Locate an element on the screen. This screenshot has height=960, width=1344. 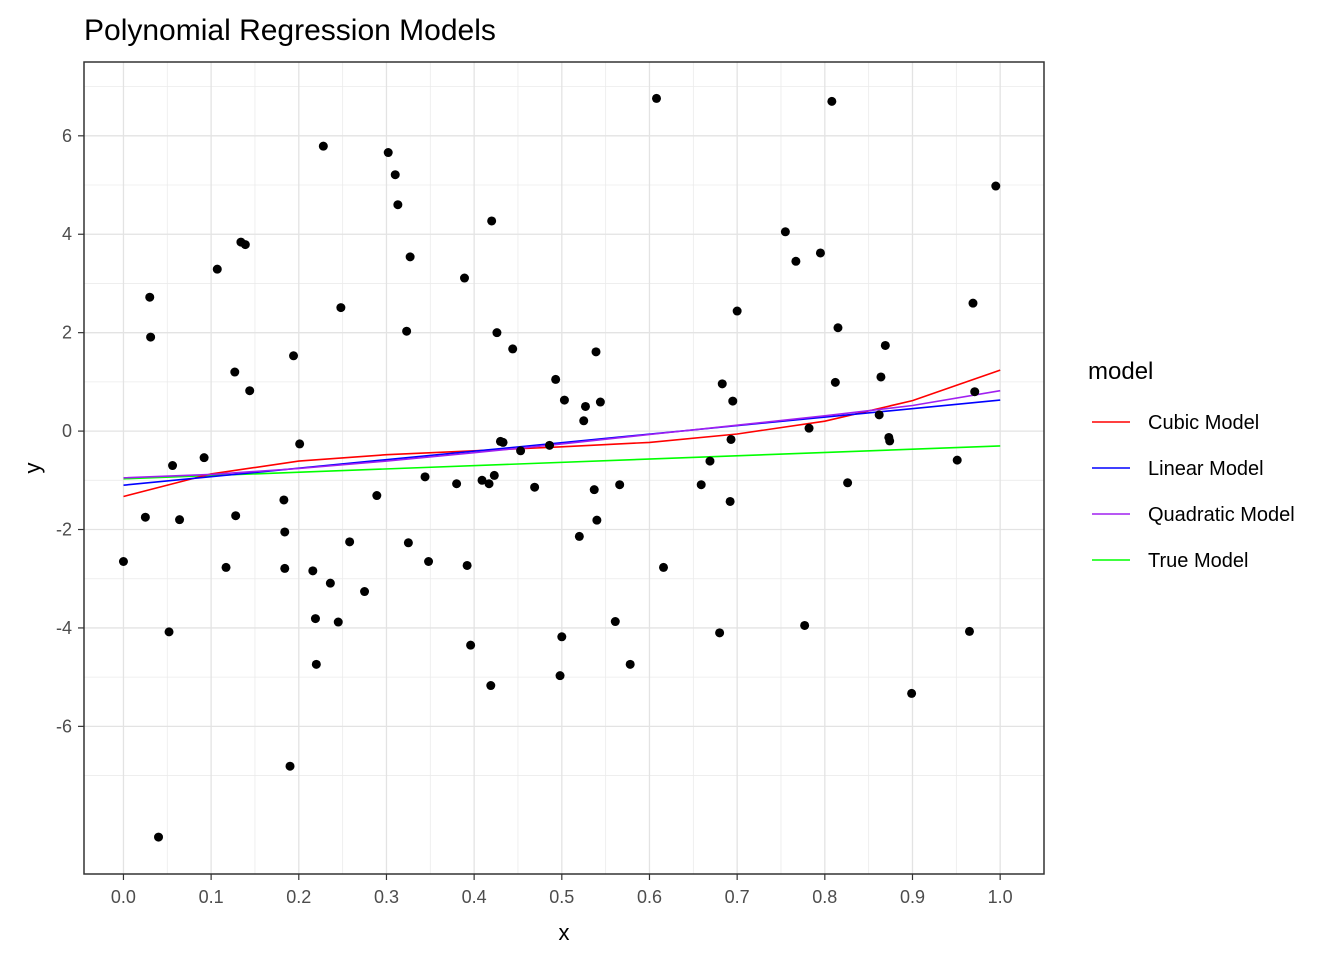
legend-label: Cubic Model is located at coordinates (1203, 423).